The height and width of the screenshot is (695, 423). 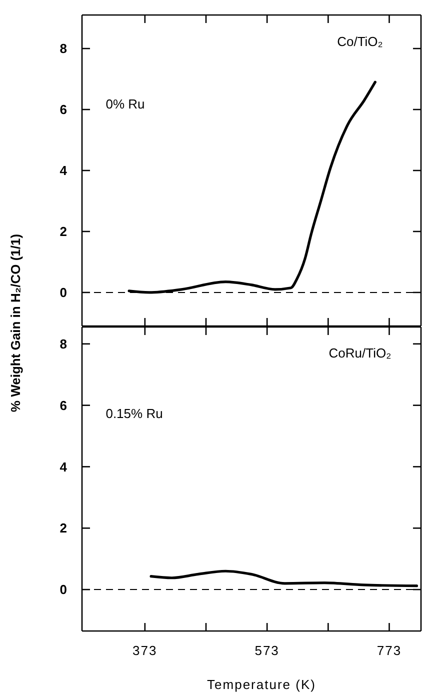 I want to click on x-tick-label: 373, so click(x=145, y=650).